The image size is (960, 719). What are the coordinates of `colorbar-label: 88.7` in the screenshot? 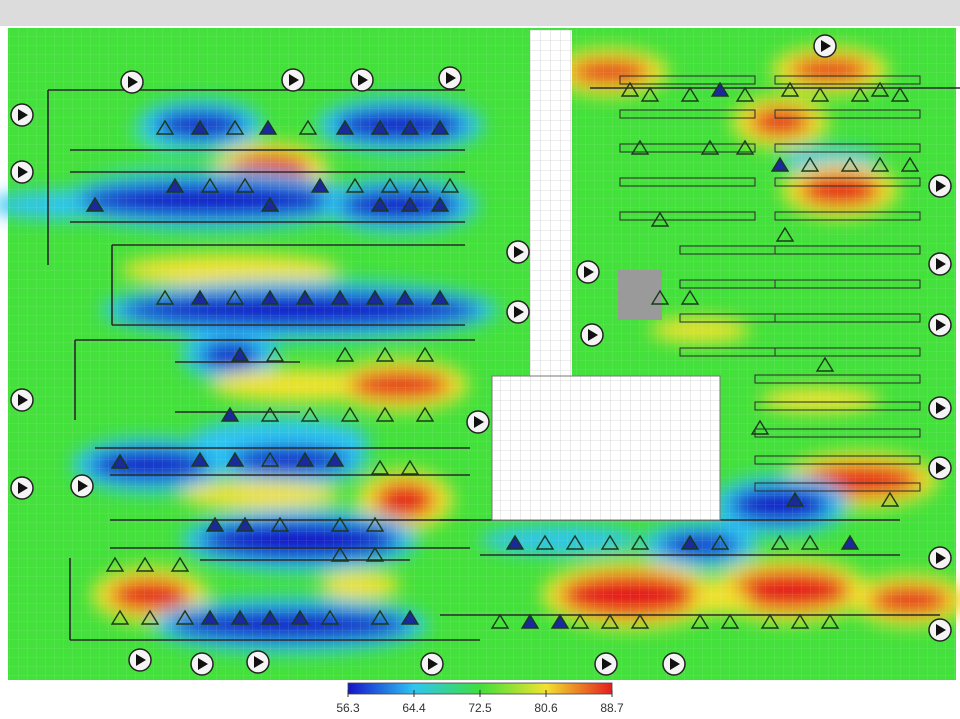 It's located at (612, 708).